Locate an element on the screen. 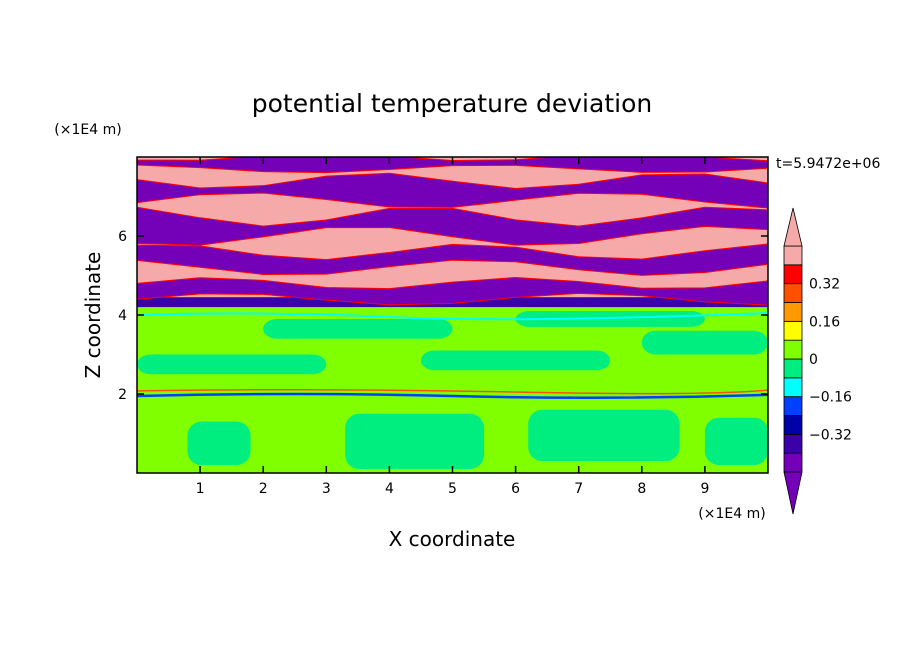  x-unit-label: (×1E4 m) is located at coordinates (731, 514).